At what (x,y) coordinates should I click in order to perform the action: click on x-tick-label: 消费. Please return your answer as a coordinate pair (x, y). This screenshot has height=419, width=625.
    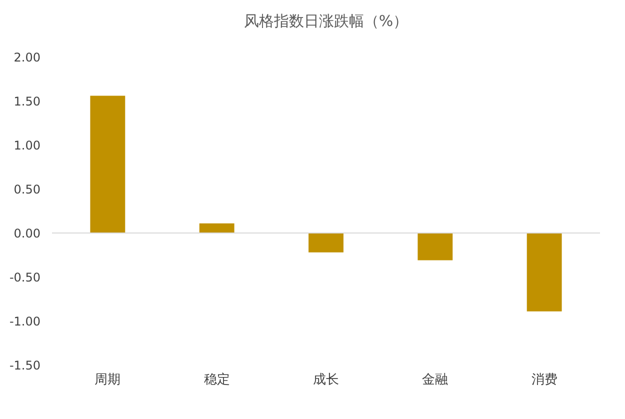
    Looking at the image, I should click on (544, 380).